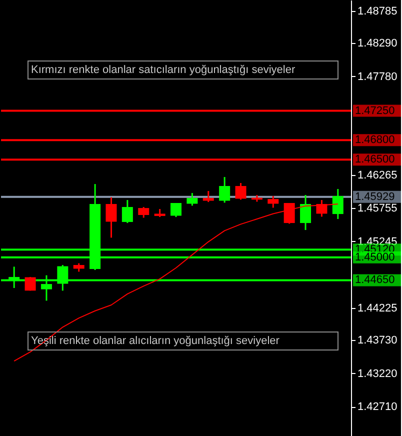 Image resolution: width=402 pixels, height=436 pixels. What do you see at coordinates (378, 308) in the screenshot?
I see `y-tick-label: 1.44225` at bounding box center [378, 308].